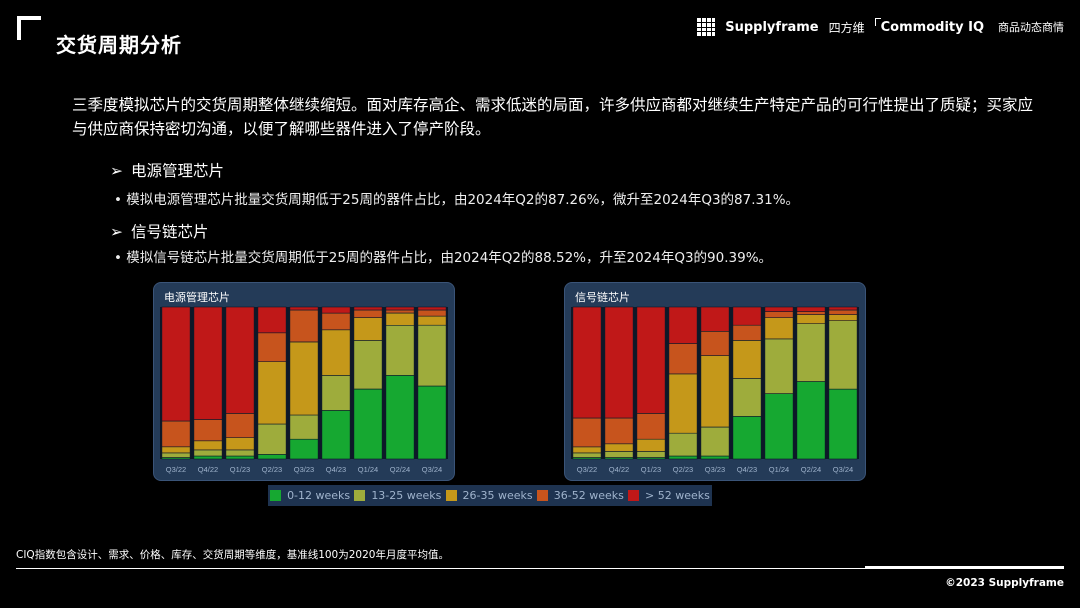 Image resolution: width=1080 pixels, height=608 pixels. Describe the element at coordinates (119, 45) in the screenshot. I see `page-title: 交货周期分析` at that location.